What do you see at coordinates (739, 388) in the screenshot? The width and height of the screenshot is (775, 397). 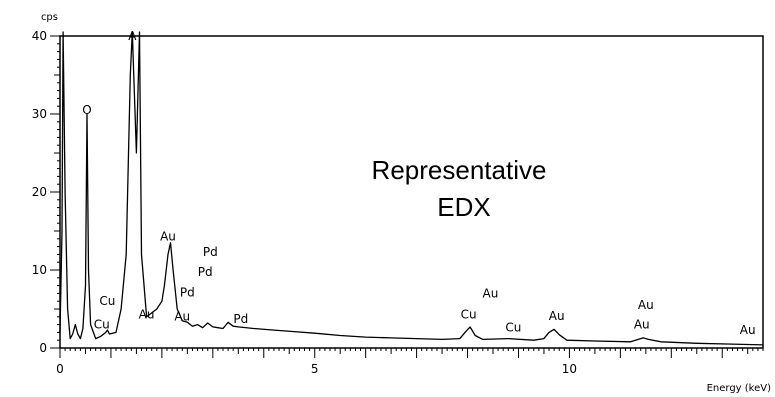 I see `x-axis-unit-label: Energy (keV)` at bounding box center [739, 388].